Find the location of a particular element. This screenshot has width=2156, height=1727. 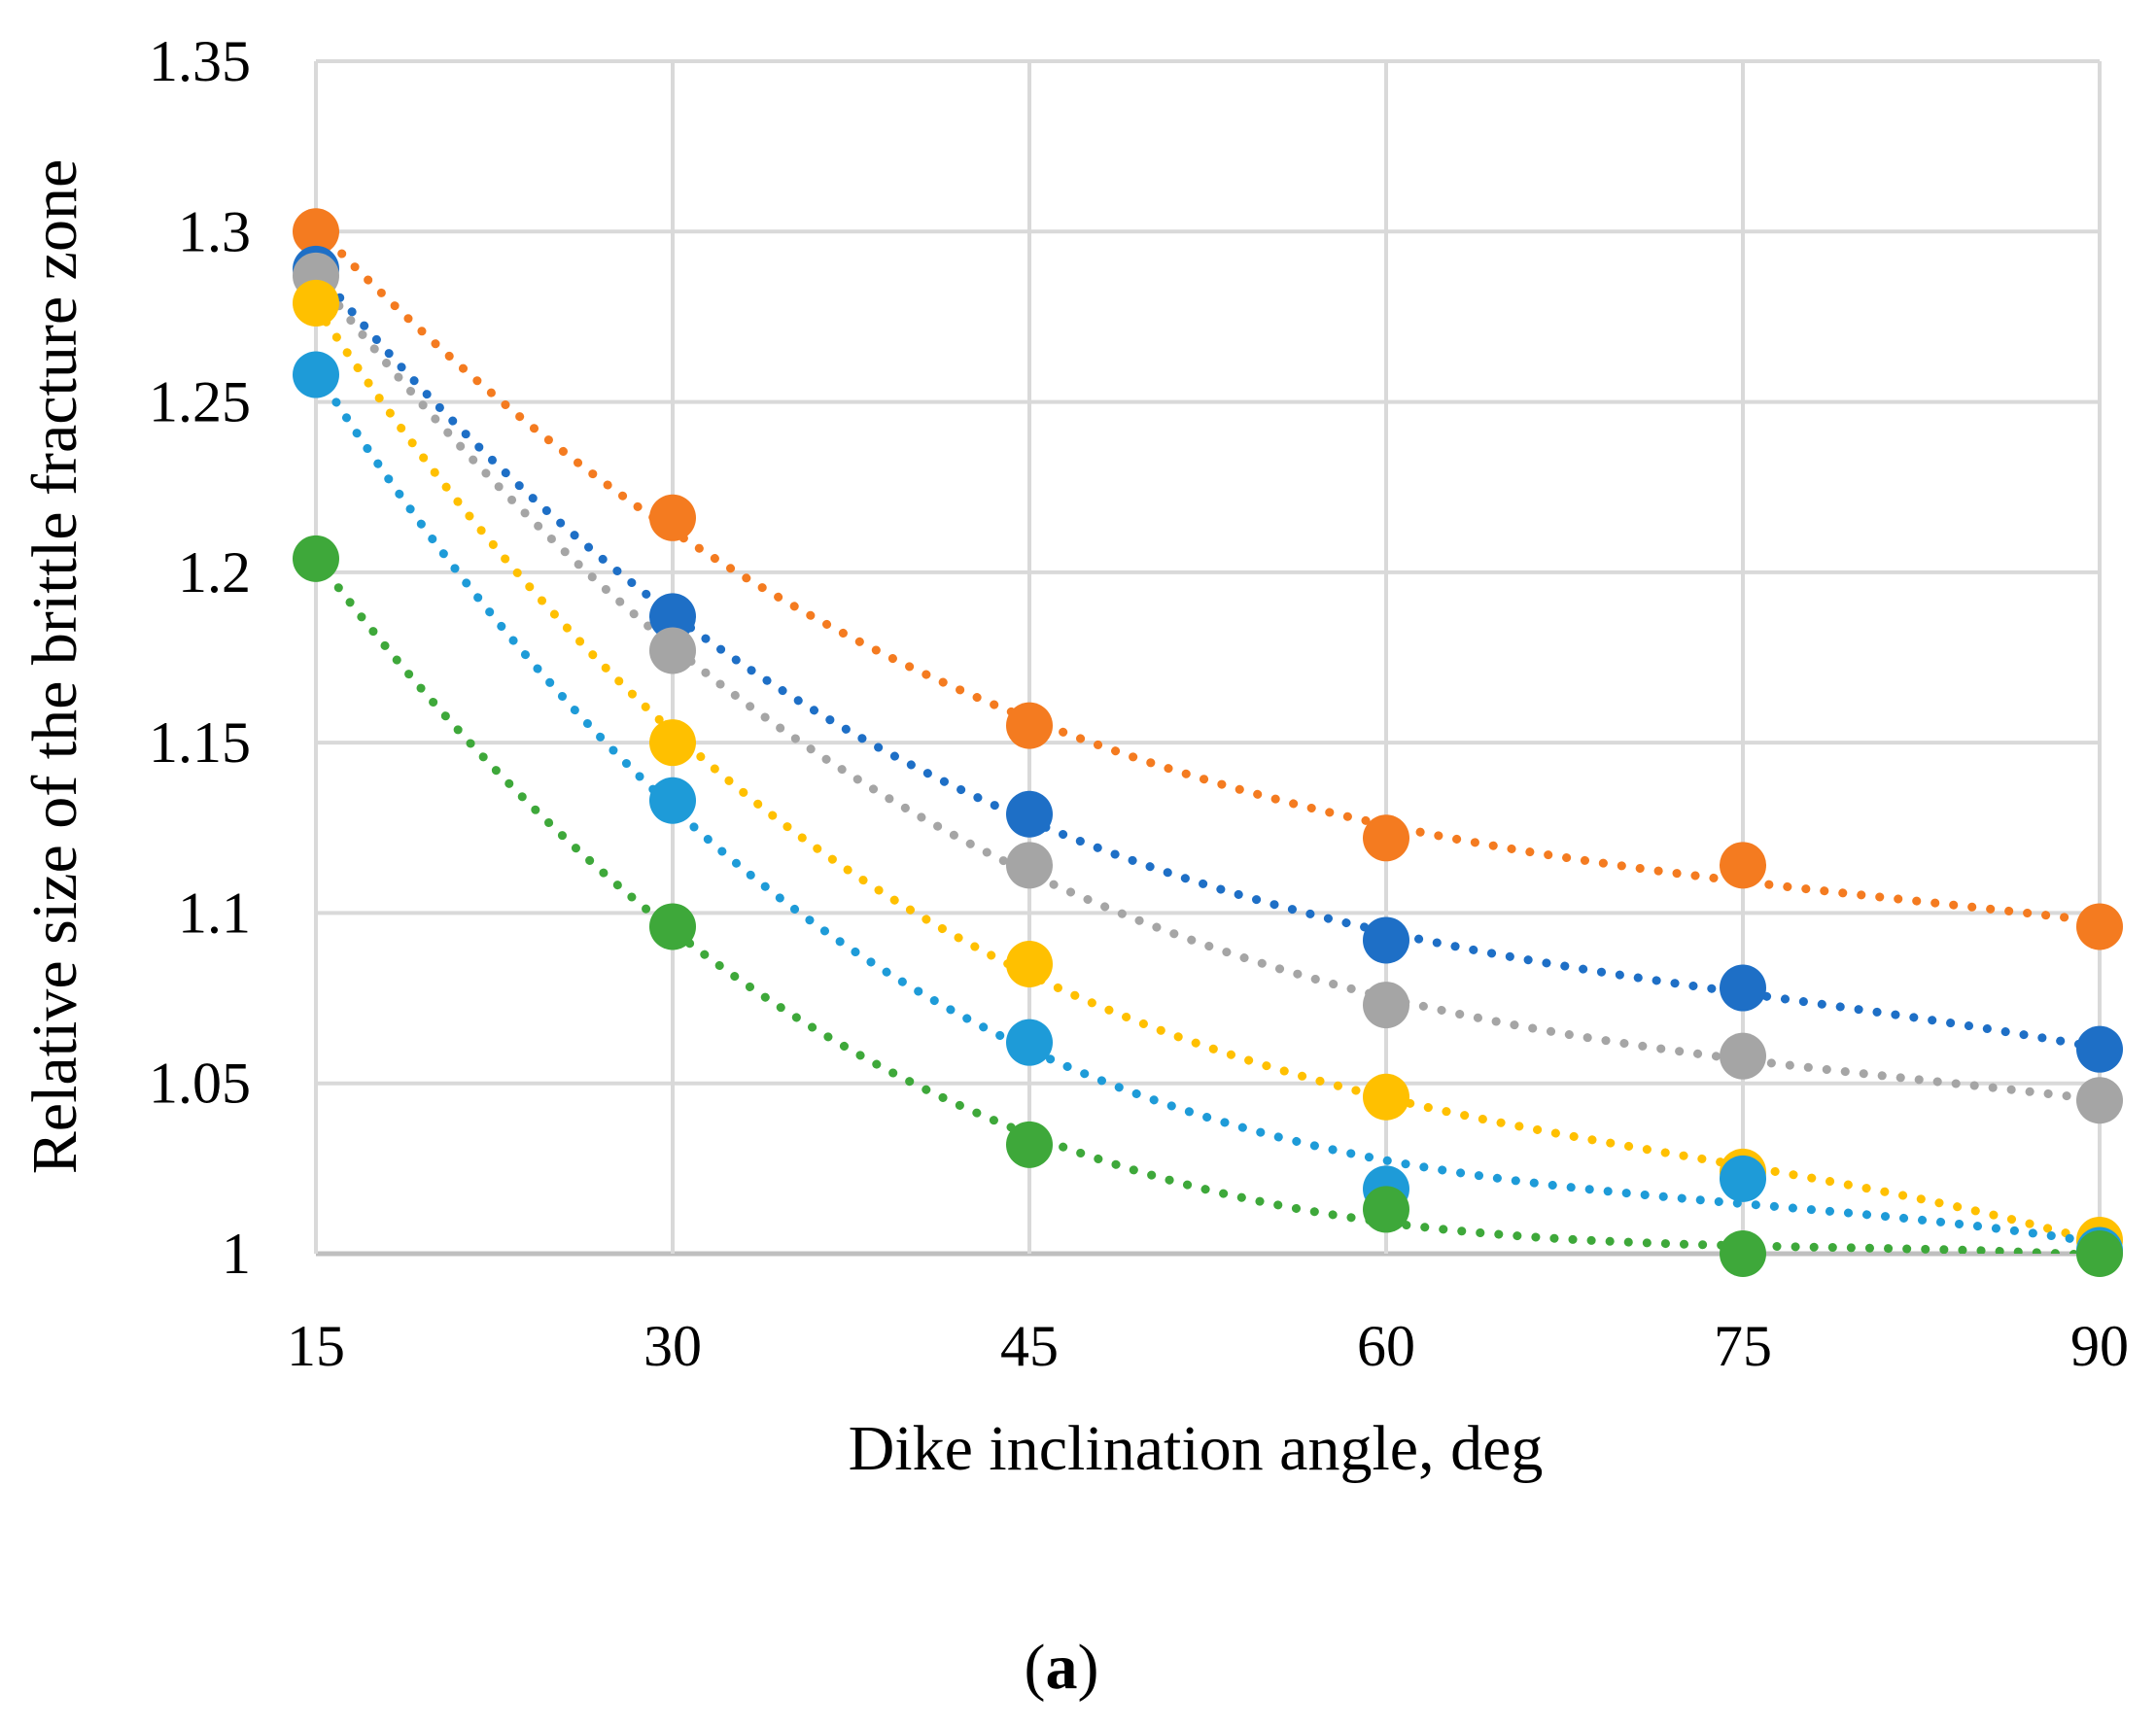

y-tick-label: 1 is located at coordinates (236, 1254).